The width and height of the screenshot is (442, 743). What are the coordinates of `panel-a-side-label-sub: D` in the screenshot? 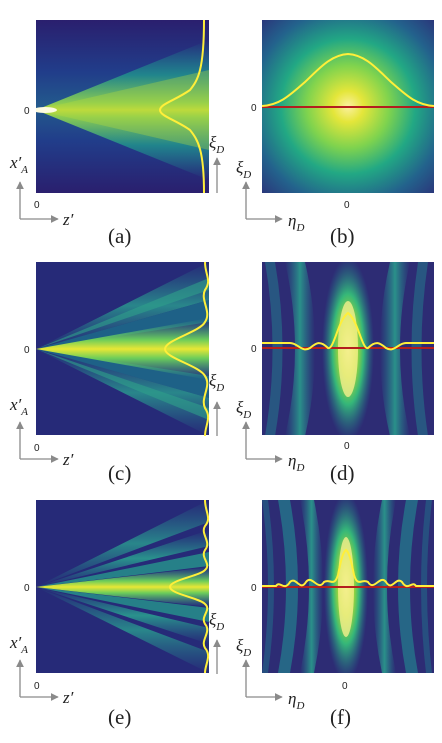 It's located at (219, 150).